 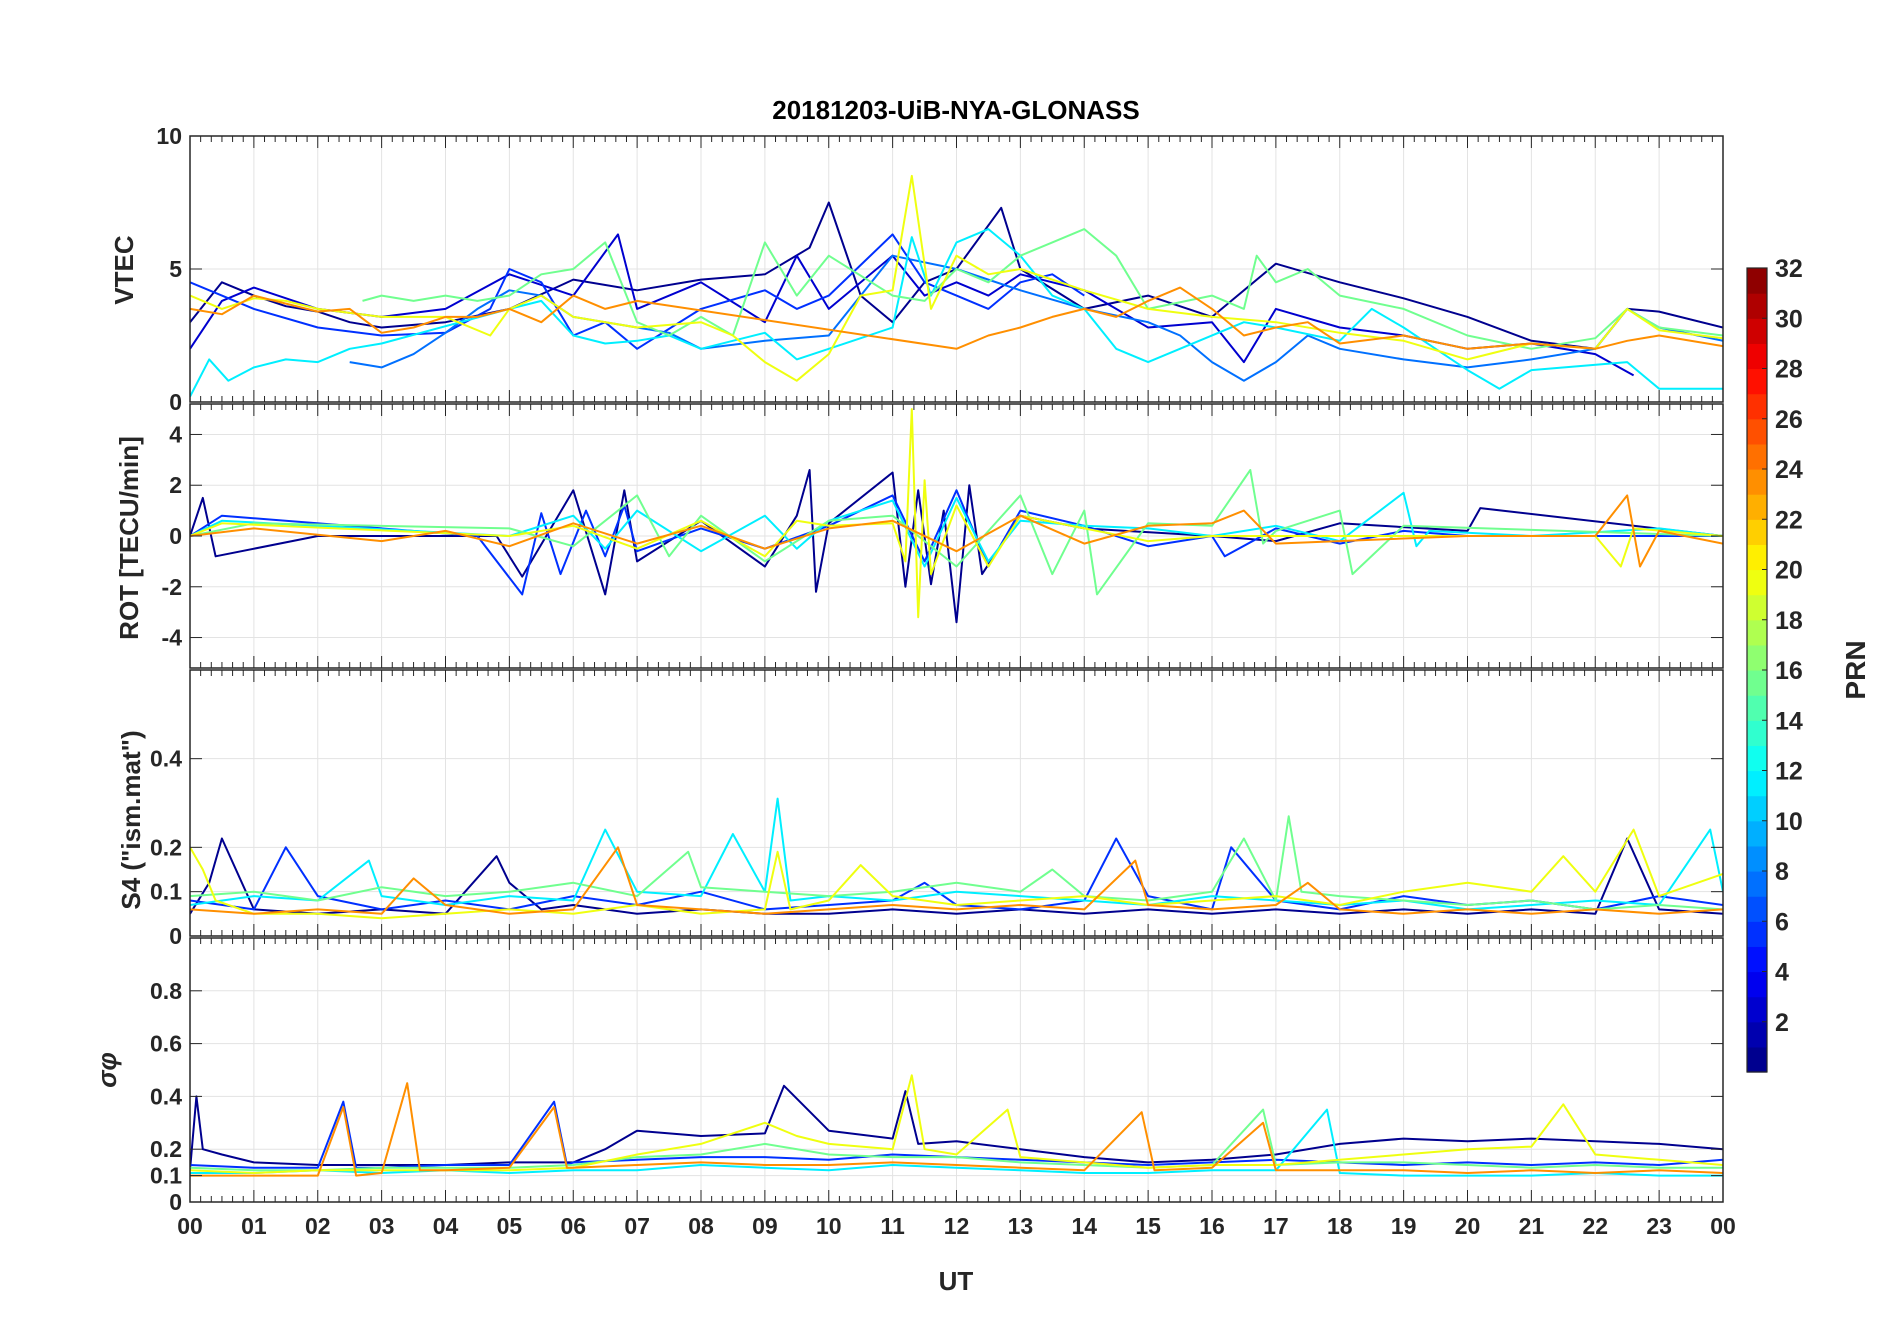 What do you see at coordinates (175, 434) in the screenshot?
I see `rot-ytick-label: 4` at bounding box center [175, 434].